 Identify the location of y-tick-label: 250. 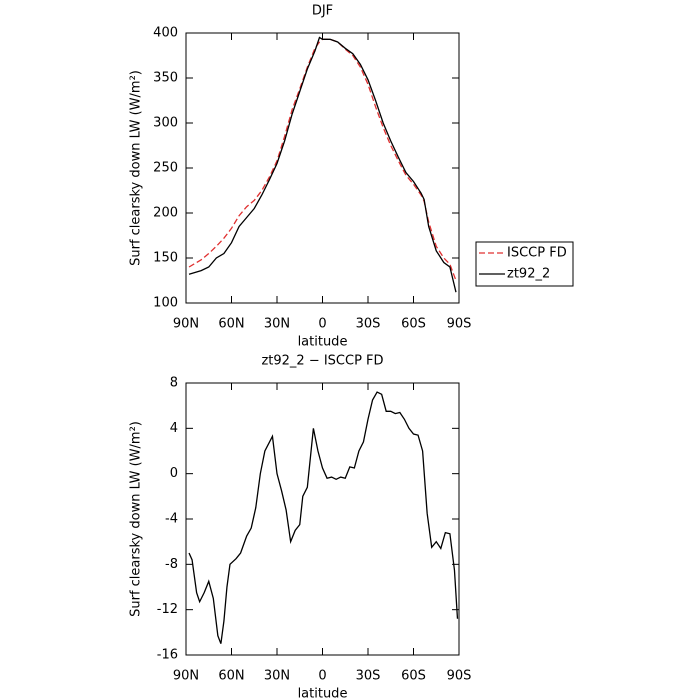
(165, 168).